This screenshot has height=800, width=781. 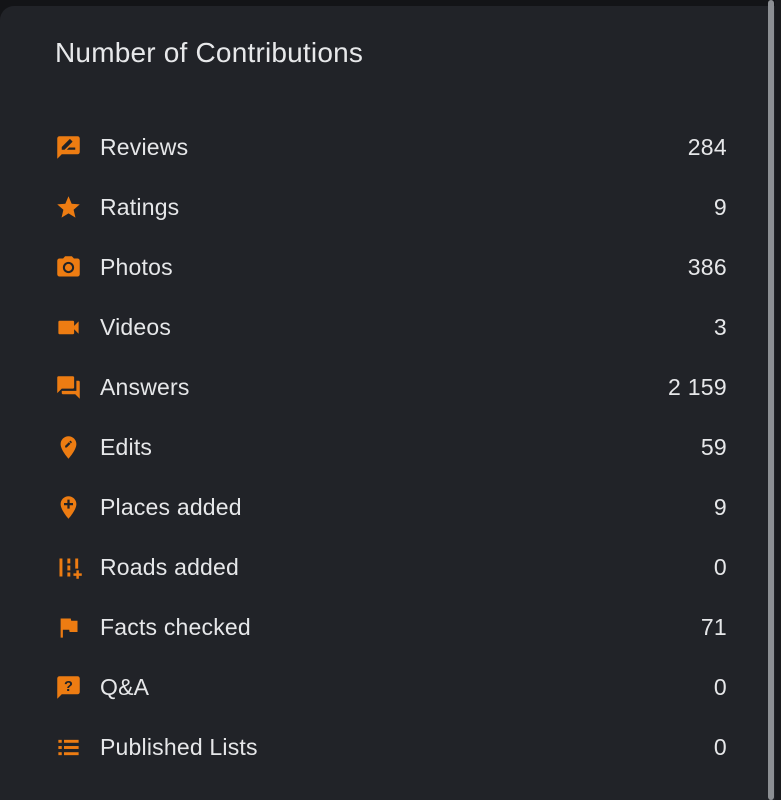 I want to click on contribution-row-published-lists: Published Lists 0, so click(x=391, y=747).